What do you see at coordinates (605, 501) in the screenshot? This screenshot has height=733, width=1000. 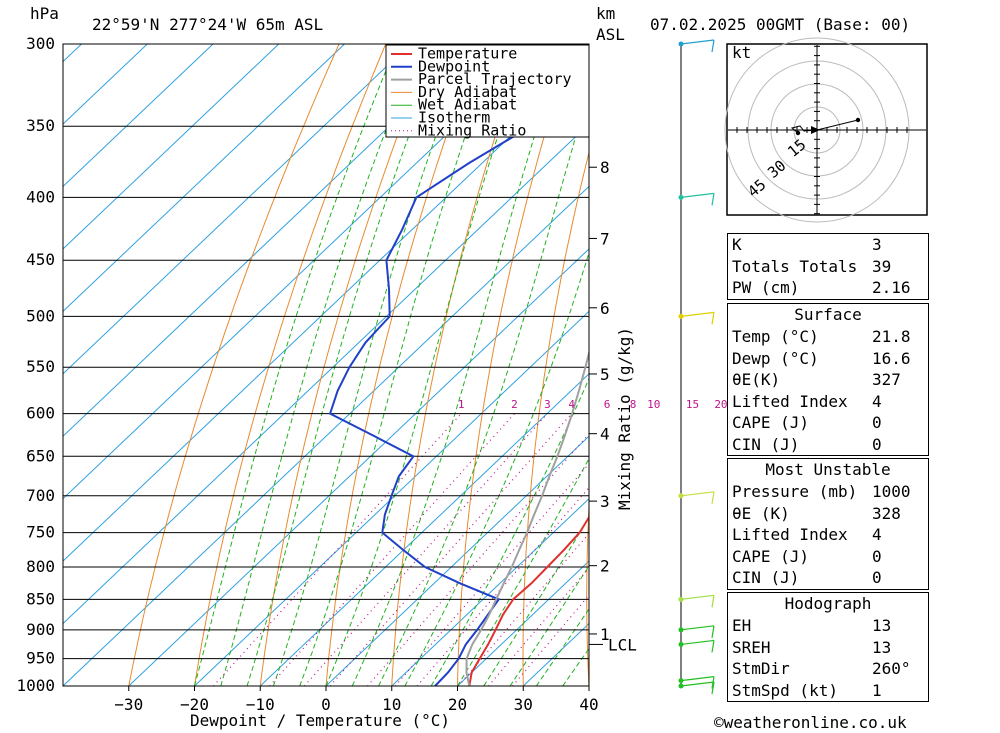 I see `km-tick-label: 3` at bounding box center [605, 501].